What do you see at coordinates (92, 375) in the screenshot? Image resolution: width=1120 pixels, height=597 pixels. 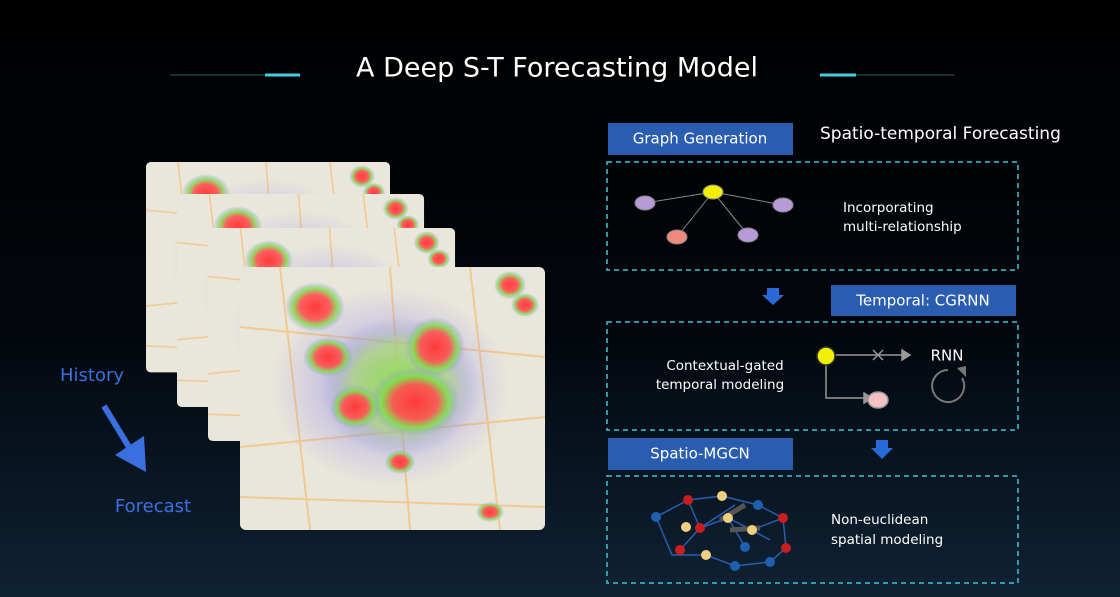 I see `history-label: History` at bounding box center [92, 375].